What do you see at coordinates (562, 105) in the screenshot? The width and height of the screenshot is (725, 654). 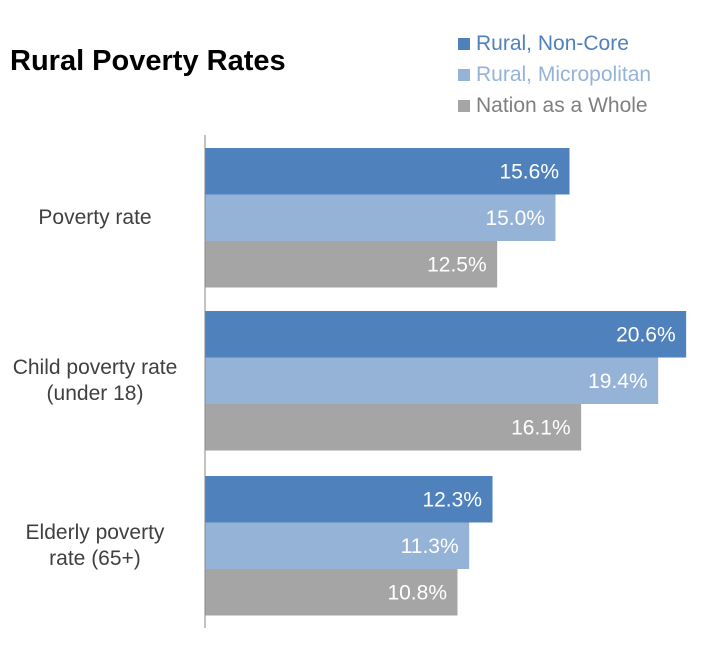 I see `legend-label: Nation as a Whole` at bounding box center [562, 105].